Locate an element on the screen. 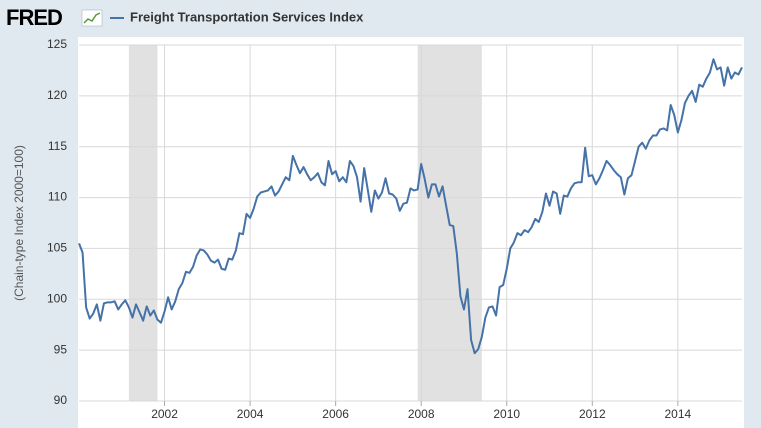 The width and height of the screenshot is (761, 428). logo: FRED is located at coordinates (34, 17).